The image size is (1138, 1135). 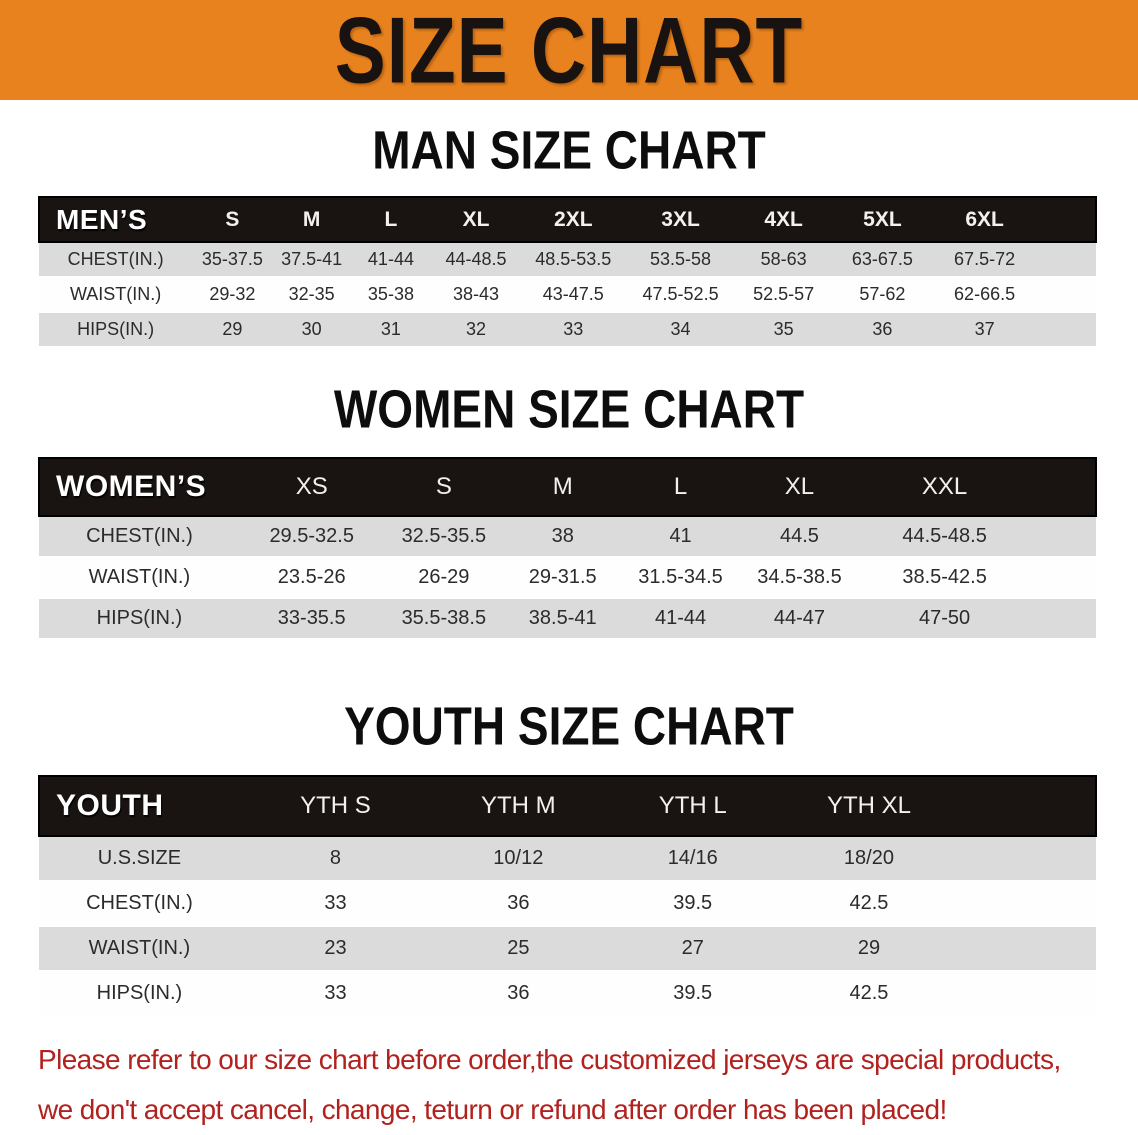 I want to click on table-header-row: YOUTH YTH S YTH M YTH L YTH XL, so click(x=568, y=806).